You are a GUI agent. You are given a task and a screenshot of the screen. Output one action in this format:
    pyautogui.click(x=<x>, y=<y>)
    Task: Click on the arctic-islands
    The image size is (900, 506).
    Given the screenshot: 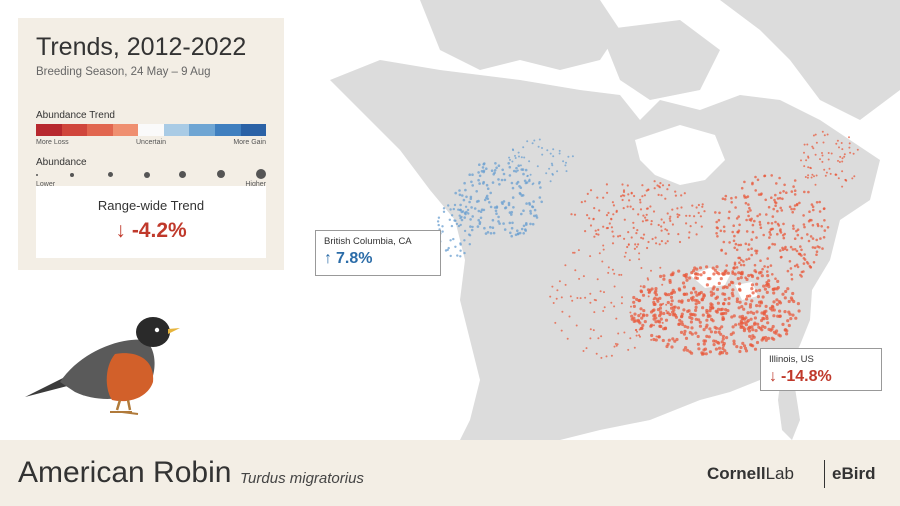 What is the action you would take?
    pyautogui.click(x=520, y=35)
    